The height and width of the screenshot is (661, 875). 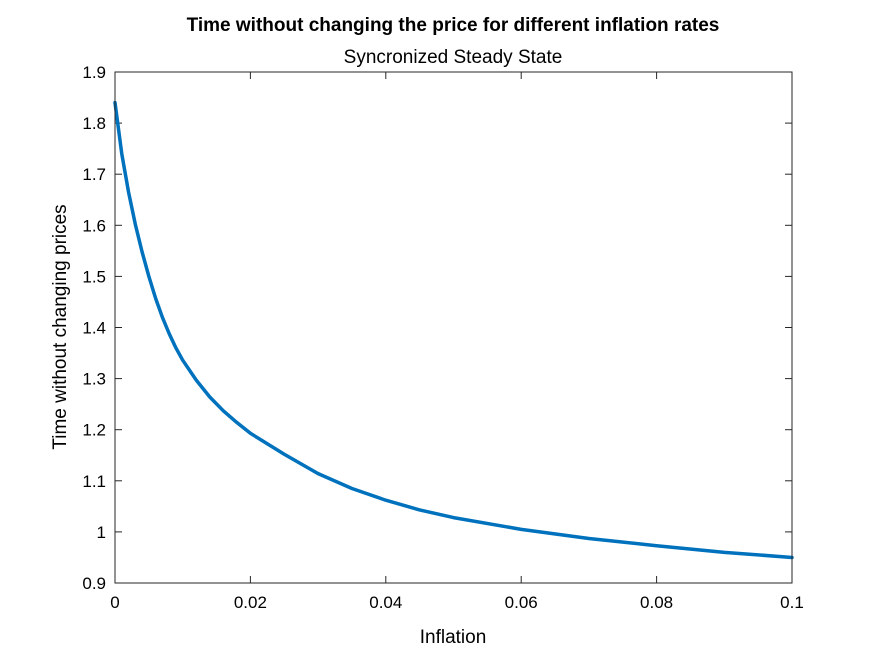 I want to click on y-axis-label: Time without changing prices, so click(x=60, y=326).